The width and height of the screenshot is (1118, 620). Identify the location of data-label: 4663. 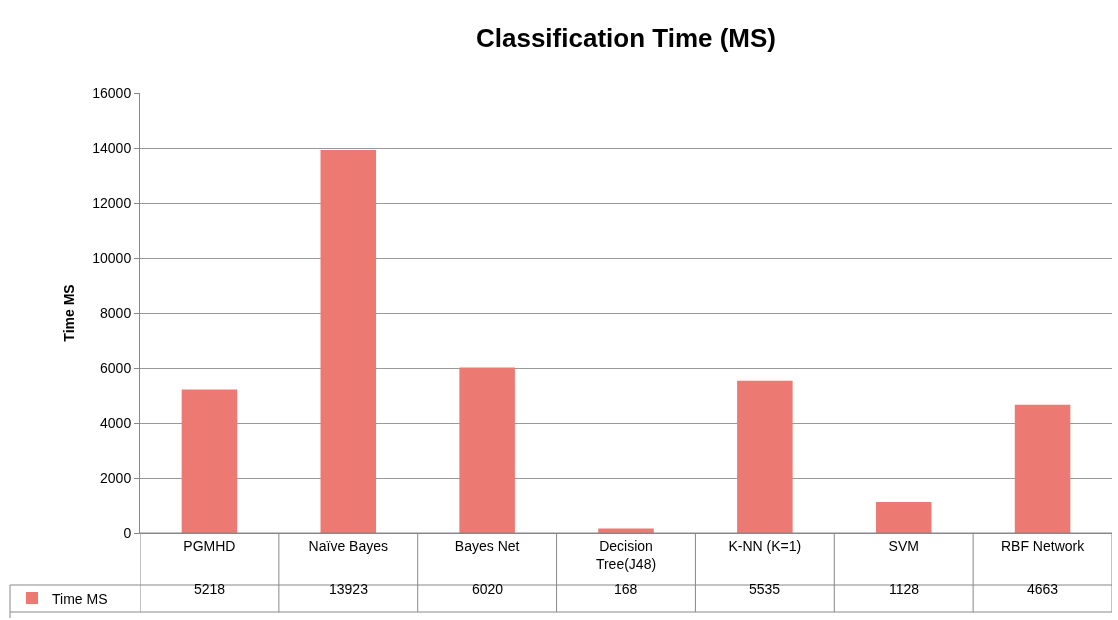
(1043, 589).